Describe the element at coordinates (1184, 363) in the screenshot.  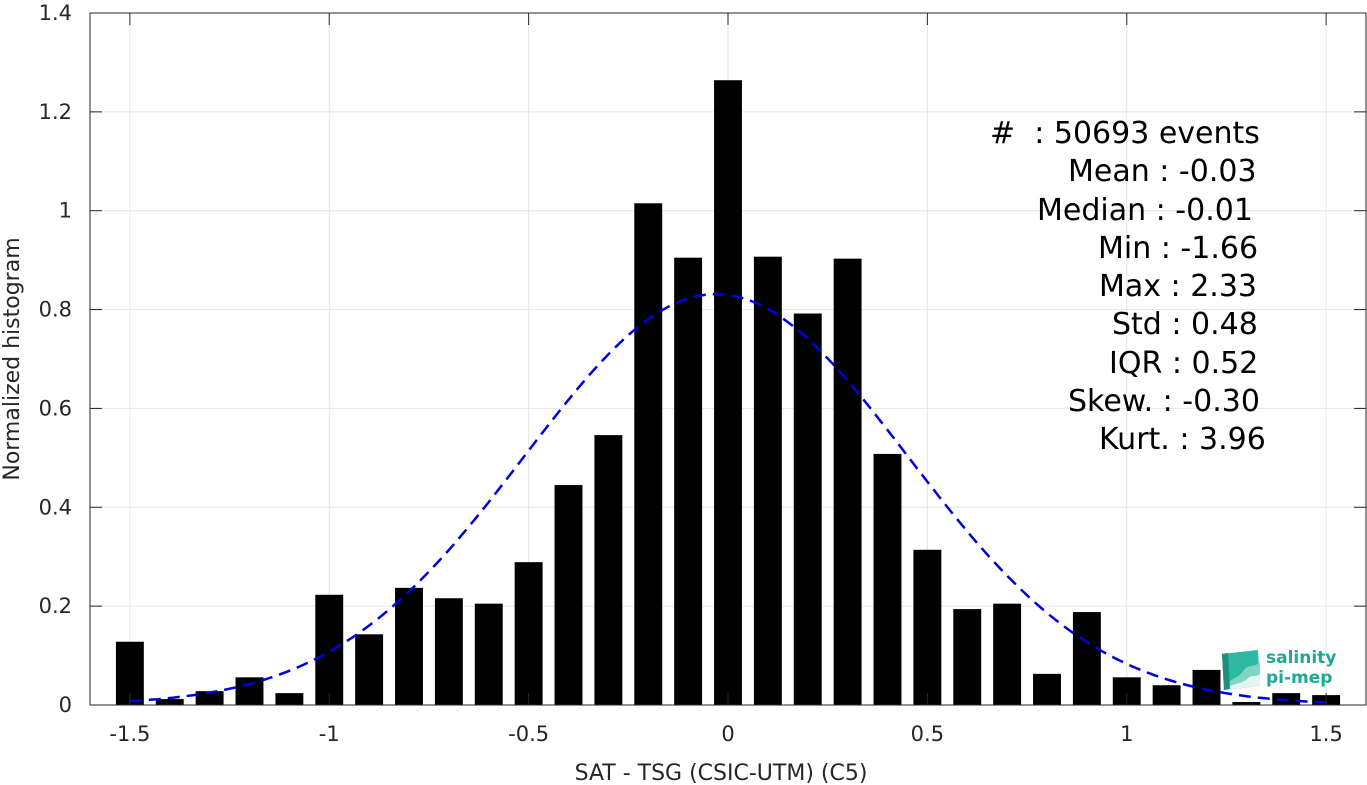
I see `stat-iqr: IQR : 0.52` at that location.